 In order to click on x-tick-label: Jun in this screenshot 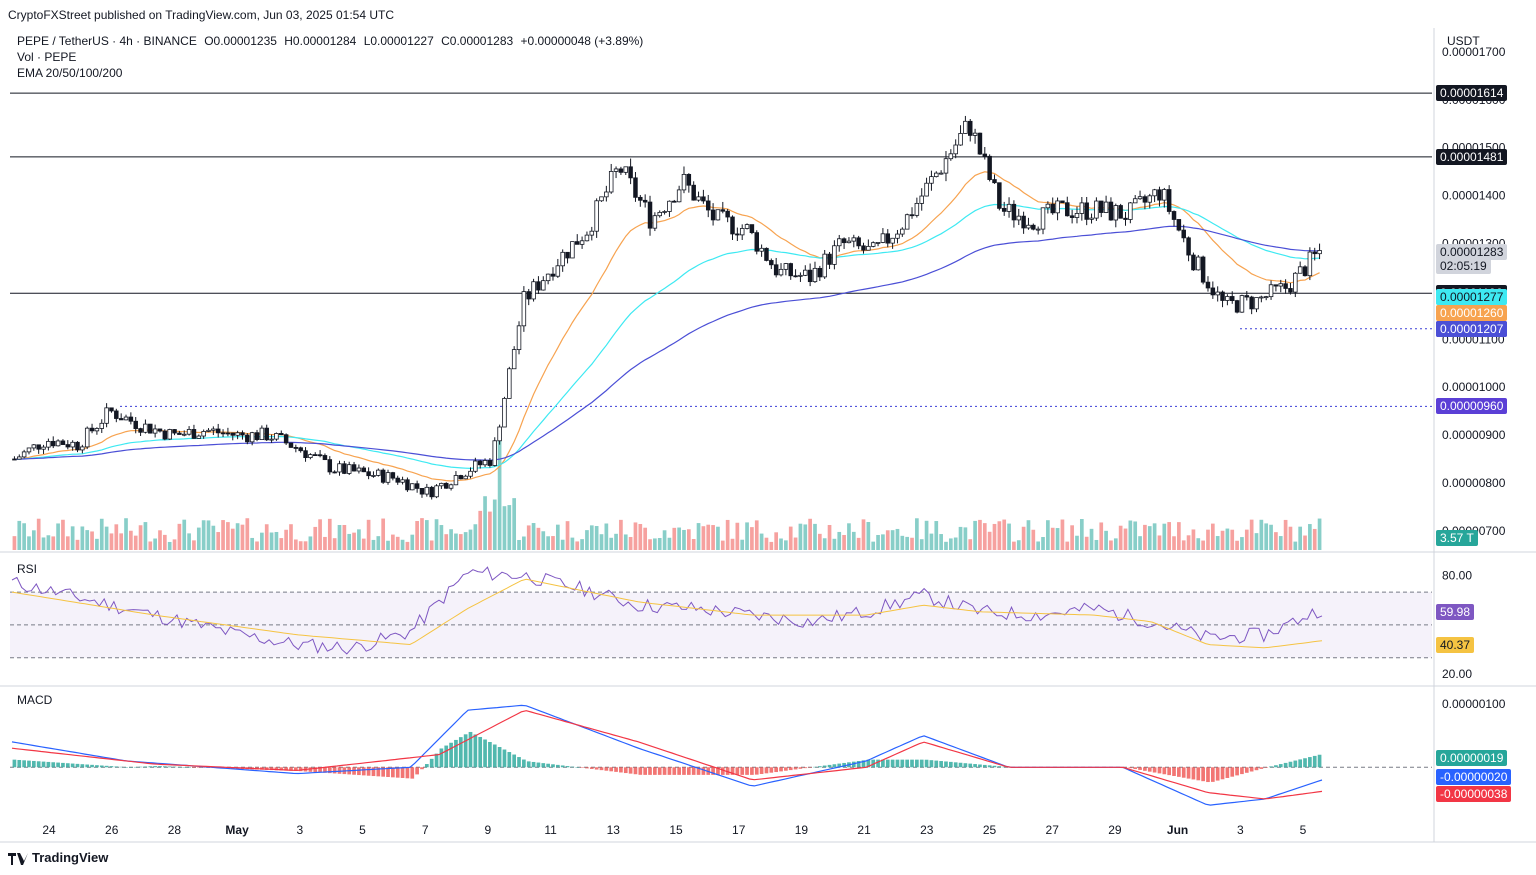, I will do `click(1177, 830)`.